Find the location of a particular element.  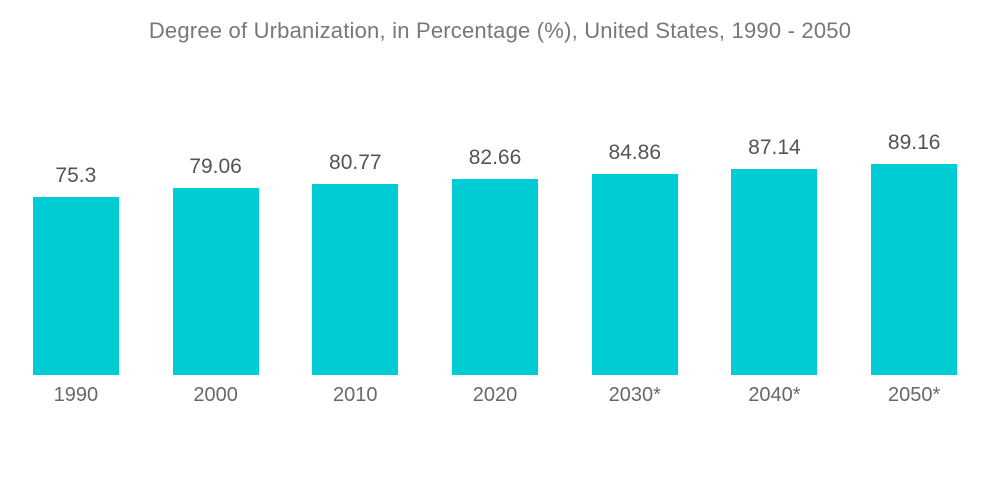

bar-column: 82.66 2020 is located at coordinates (495, 253).